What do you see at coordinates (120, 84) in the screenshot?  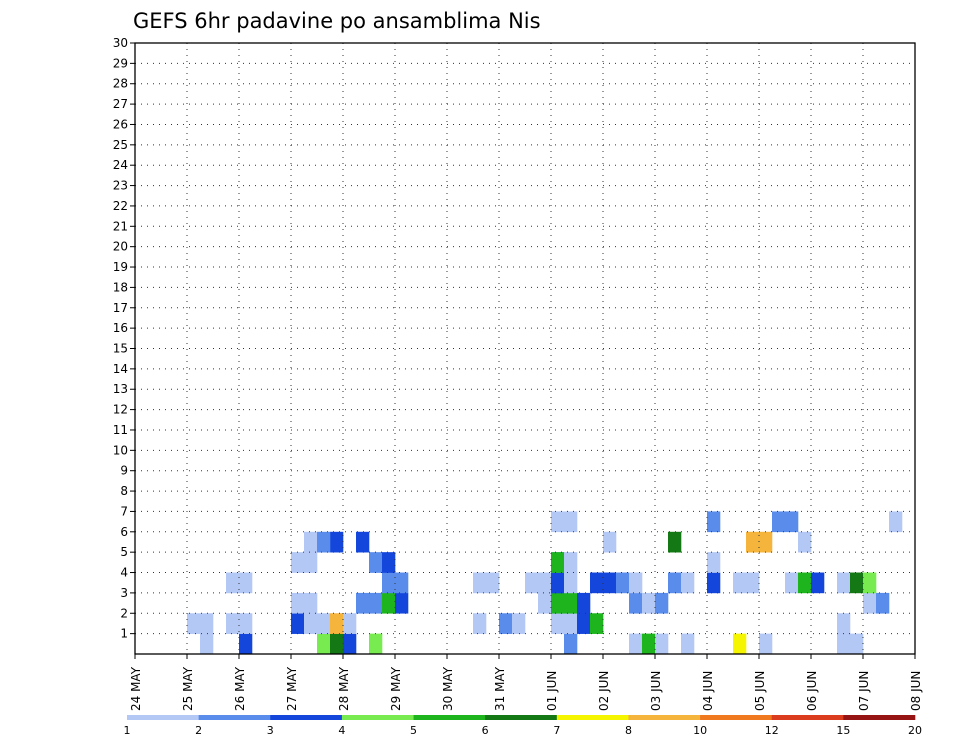 I see `y-tick-label: 28` at bounding box center [120, 84].